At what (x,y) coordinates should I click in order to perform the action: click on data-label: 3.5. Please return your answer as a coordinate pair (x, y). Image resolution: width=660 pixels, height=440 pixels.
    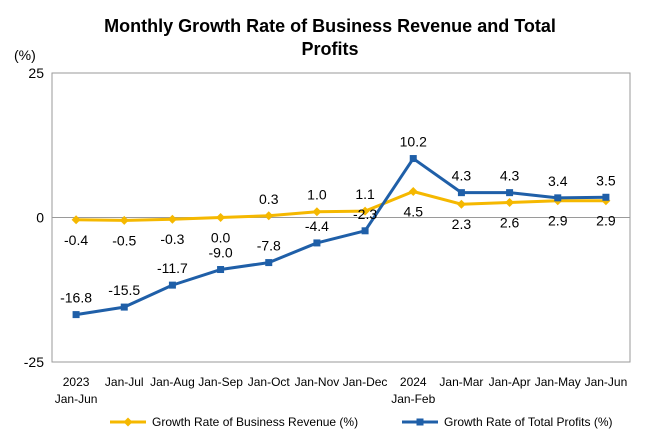
    Looking at the image, I should click on (606, 180).